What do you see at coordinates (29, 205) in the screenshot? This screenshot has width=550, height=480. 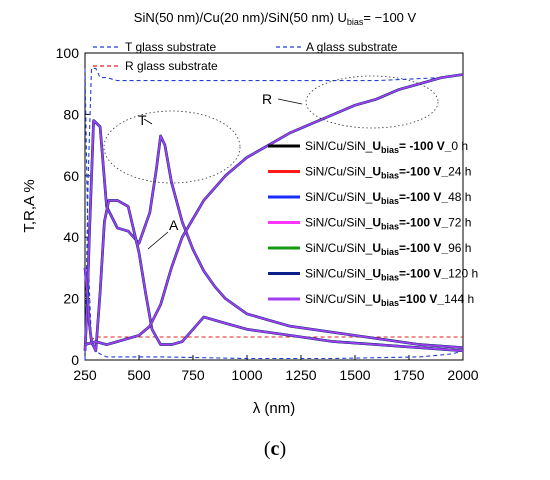 I see `y-axis-label: T,R,A %` at bounding box center [29, 205].